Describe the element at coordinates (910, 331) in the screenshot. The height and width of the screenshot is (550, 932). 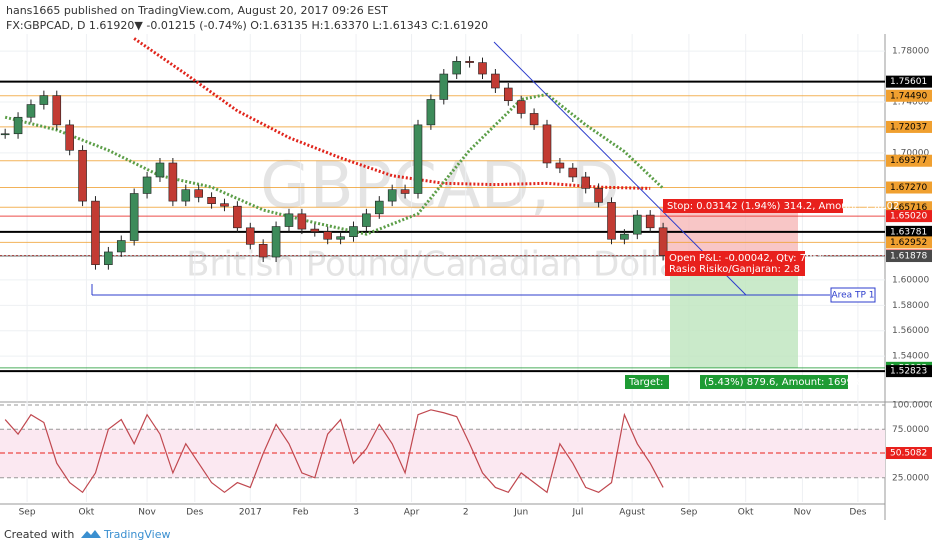
I see `y-tick-label: 1.56000` at that location.